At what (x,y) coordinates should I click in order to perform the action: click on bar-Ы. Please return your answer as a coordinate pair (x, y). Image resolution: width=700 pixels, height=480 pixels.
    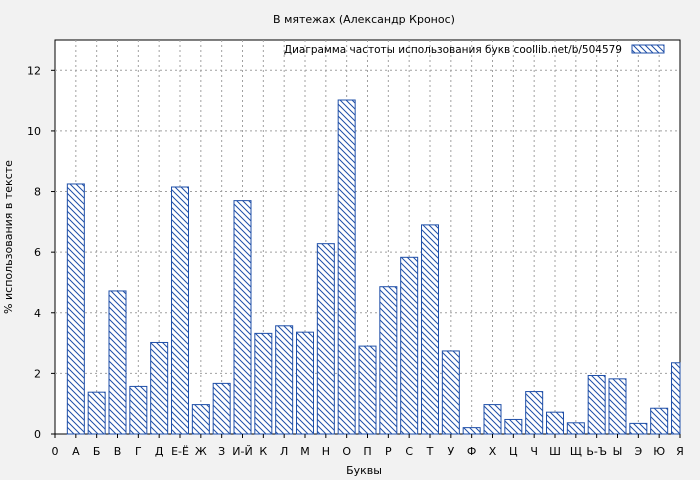
    Looking at the image, I should click on (617, 406).